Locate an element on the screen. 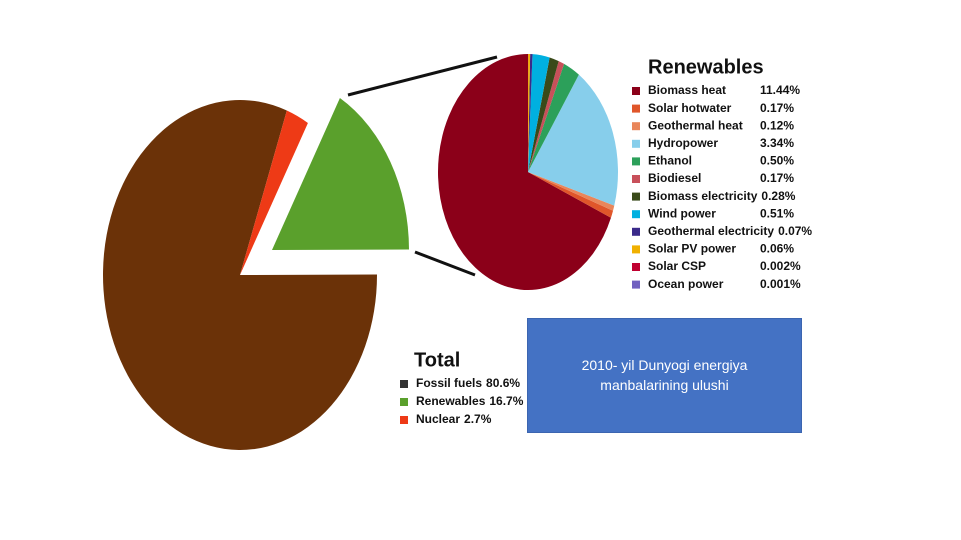  legend-label: Solar hotwater is located at coordinates (690, 108).